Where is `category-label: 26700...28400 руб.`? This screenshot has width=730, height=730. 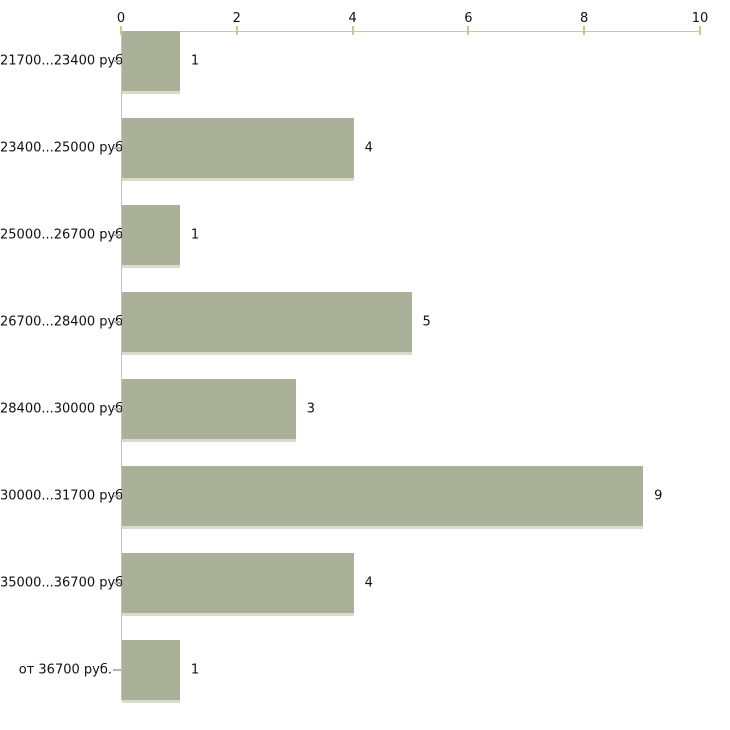
category-label: 26700...28400 руб. is located at coordinates (64, 322).